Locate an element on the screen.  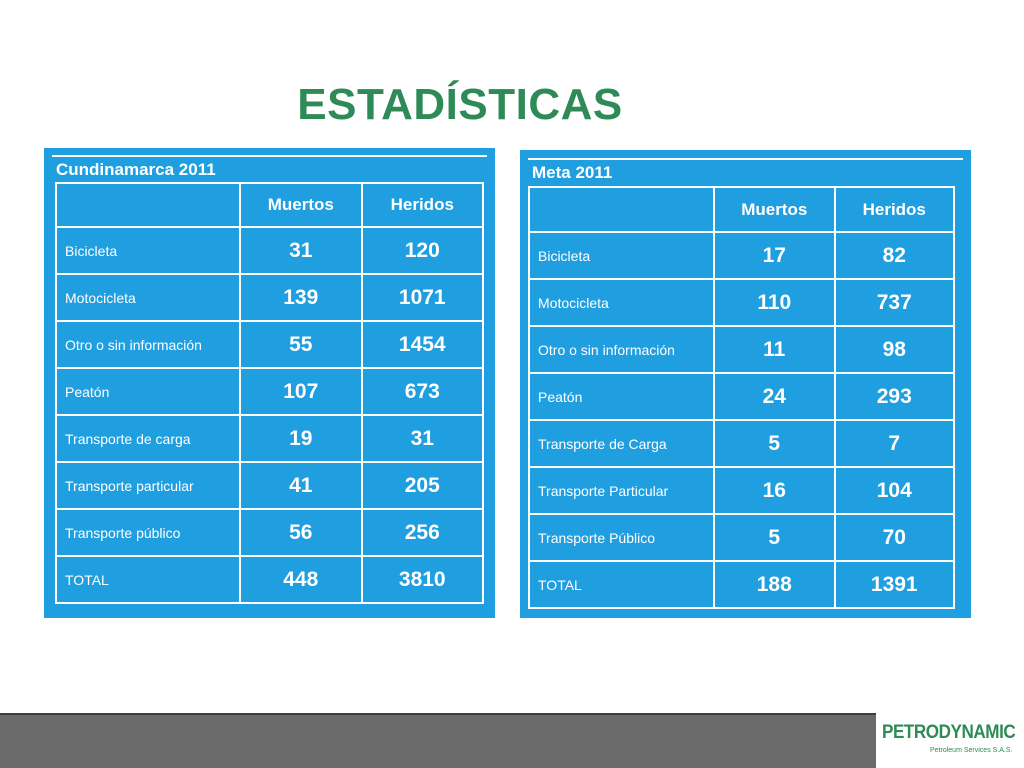
footer-bar is located at coordinates (438, 740).